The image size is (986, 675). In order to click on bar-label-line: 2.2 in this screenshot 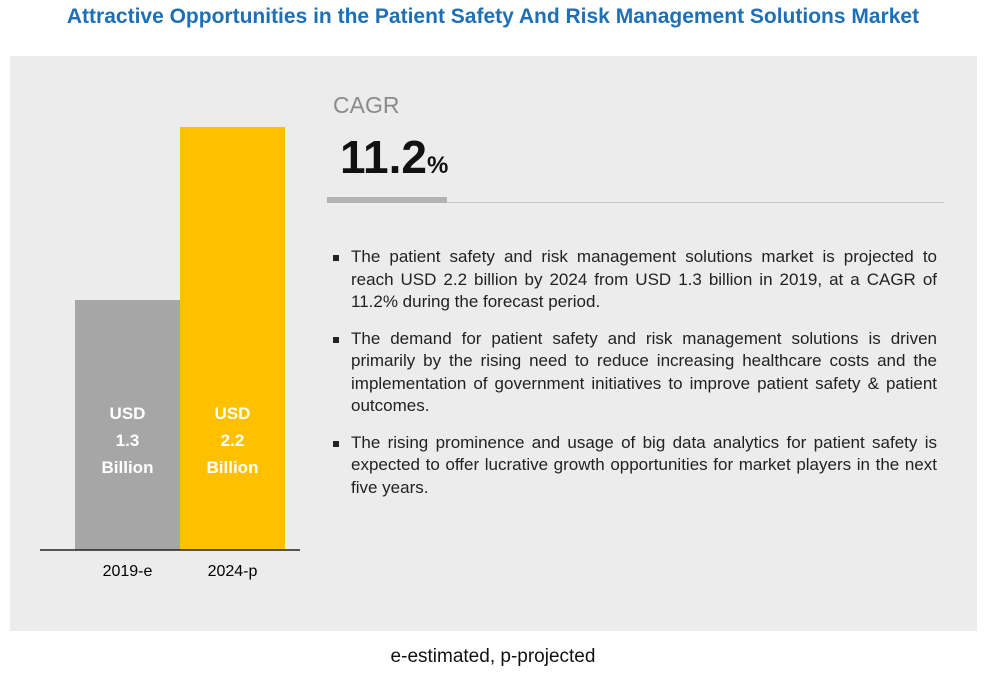, I will do `click(232, 440)`.